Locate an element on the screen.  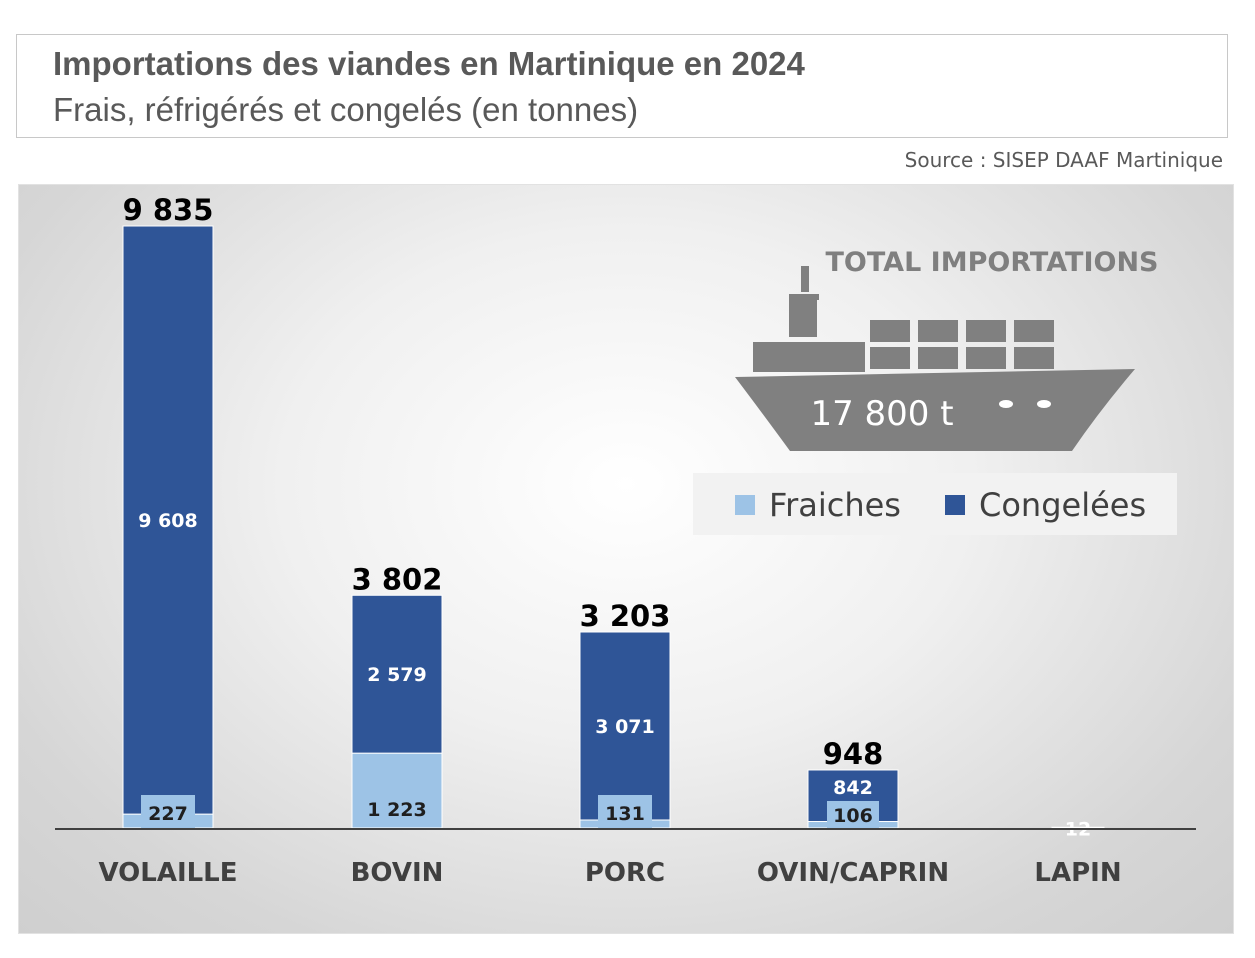
bar-congelees-porc is located at coordinates (625, 726).